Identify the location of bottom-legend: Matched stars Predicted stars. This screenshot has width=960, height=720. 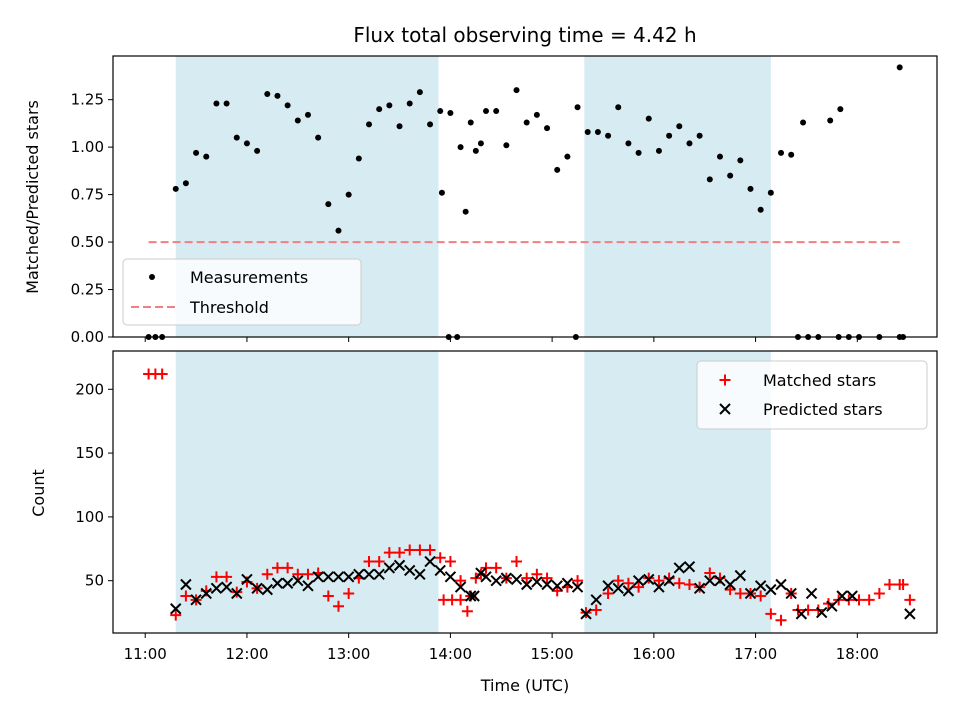
(812, 395).